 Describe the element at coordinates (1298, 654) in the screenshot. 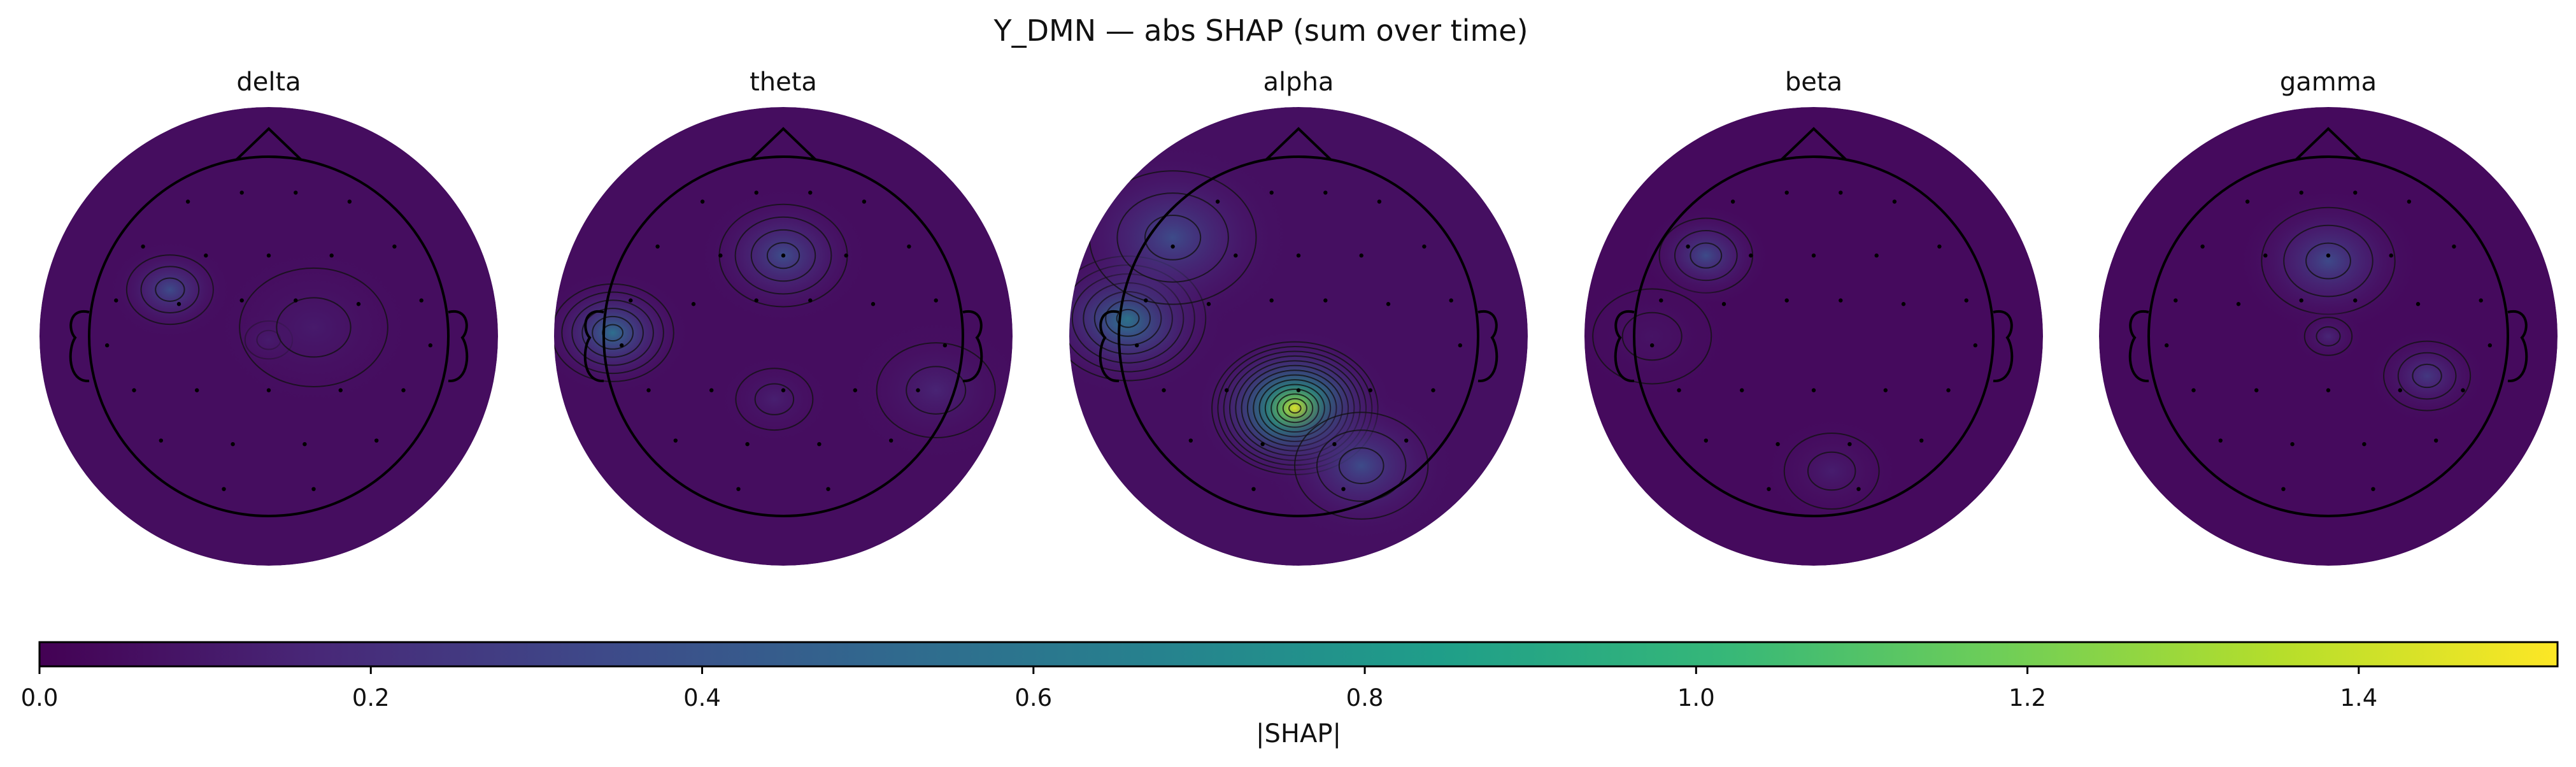

I see `colorbar-gradient` at that location.